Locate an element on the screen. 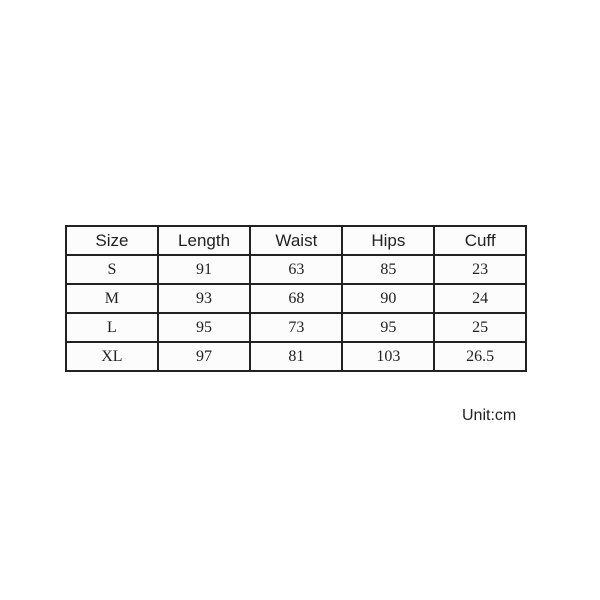 Image resolution: width=600 pixels, height=600 pixels. cell-waist: 68 is located at coordinates (296, 298).